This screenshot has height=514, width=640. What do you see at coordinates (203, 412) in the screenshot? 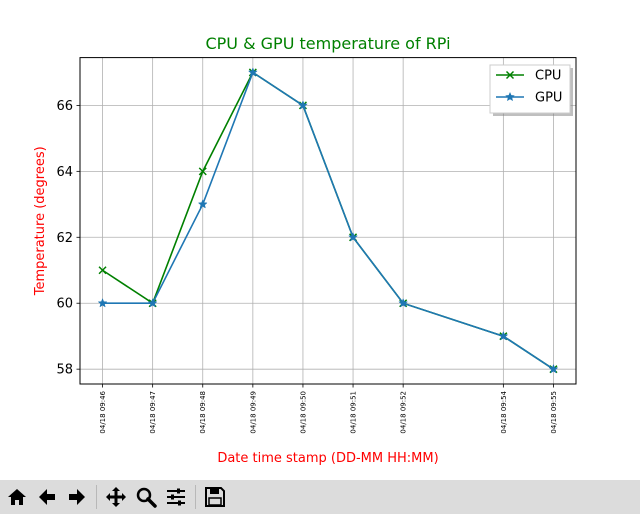
I see `x-tick-label: 04/18 09:48` at bounding box center [203, 412].